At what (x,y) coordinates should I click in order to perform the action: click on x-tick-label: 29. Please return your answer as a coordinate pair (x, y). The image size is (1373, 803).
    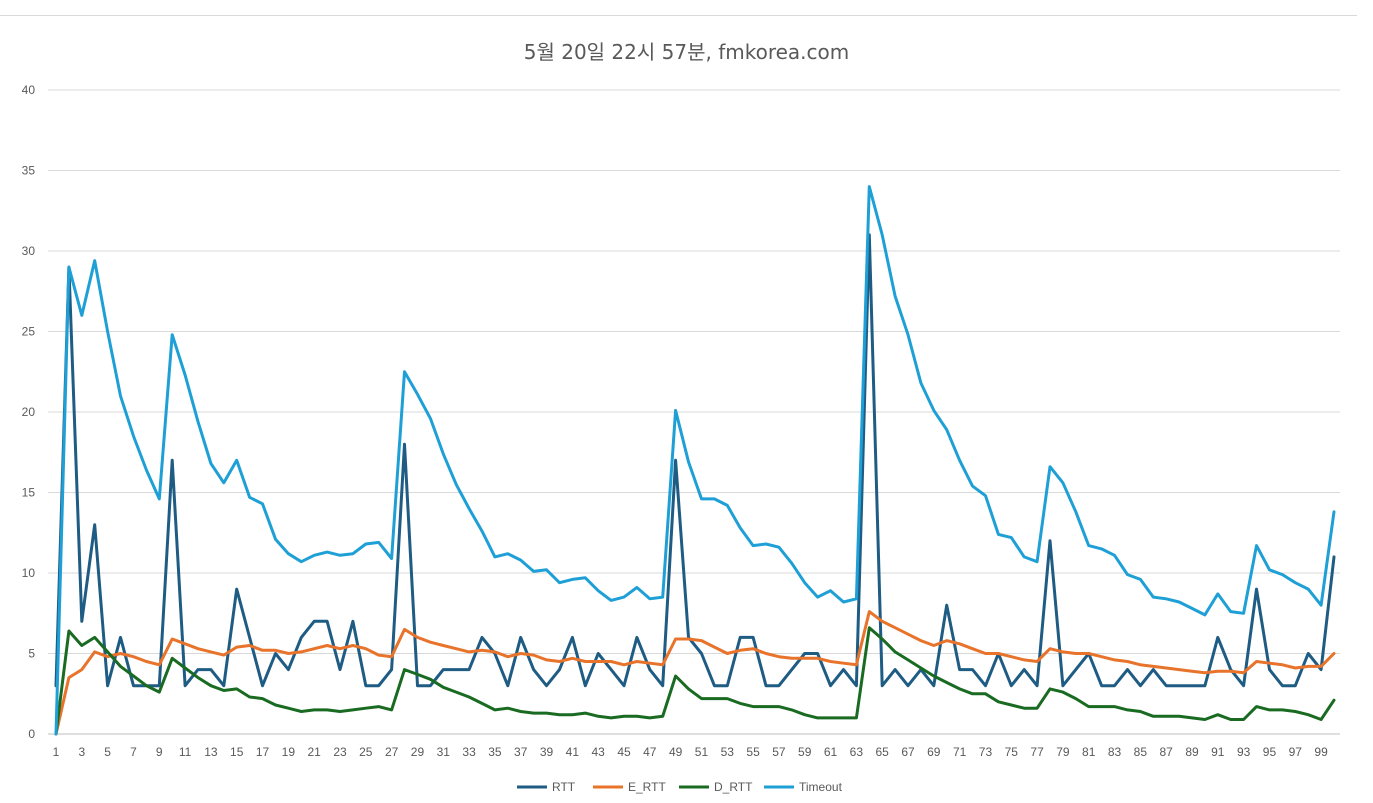
    Looking at the image, I should click on (418, 752).